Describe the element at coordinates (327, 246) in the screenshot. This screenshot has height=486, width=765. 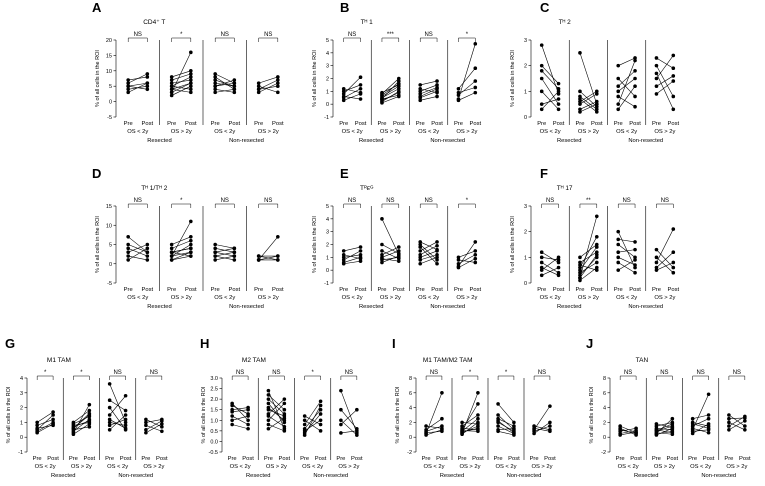
I see `y-tick-label: 2` at that location.